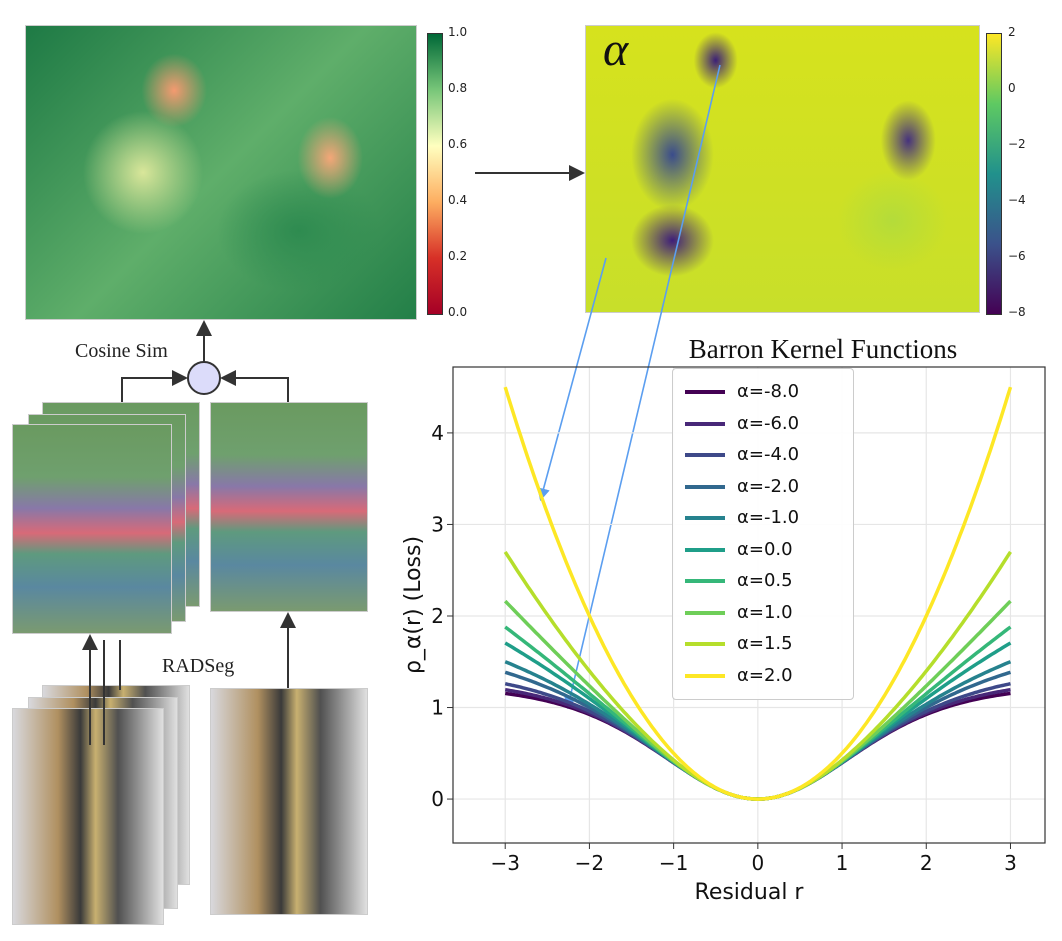 The height and width of the screenshot is (941, 1062). I want to click on legend-item: α=1.5, so click(739, 644).